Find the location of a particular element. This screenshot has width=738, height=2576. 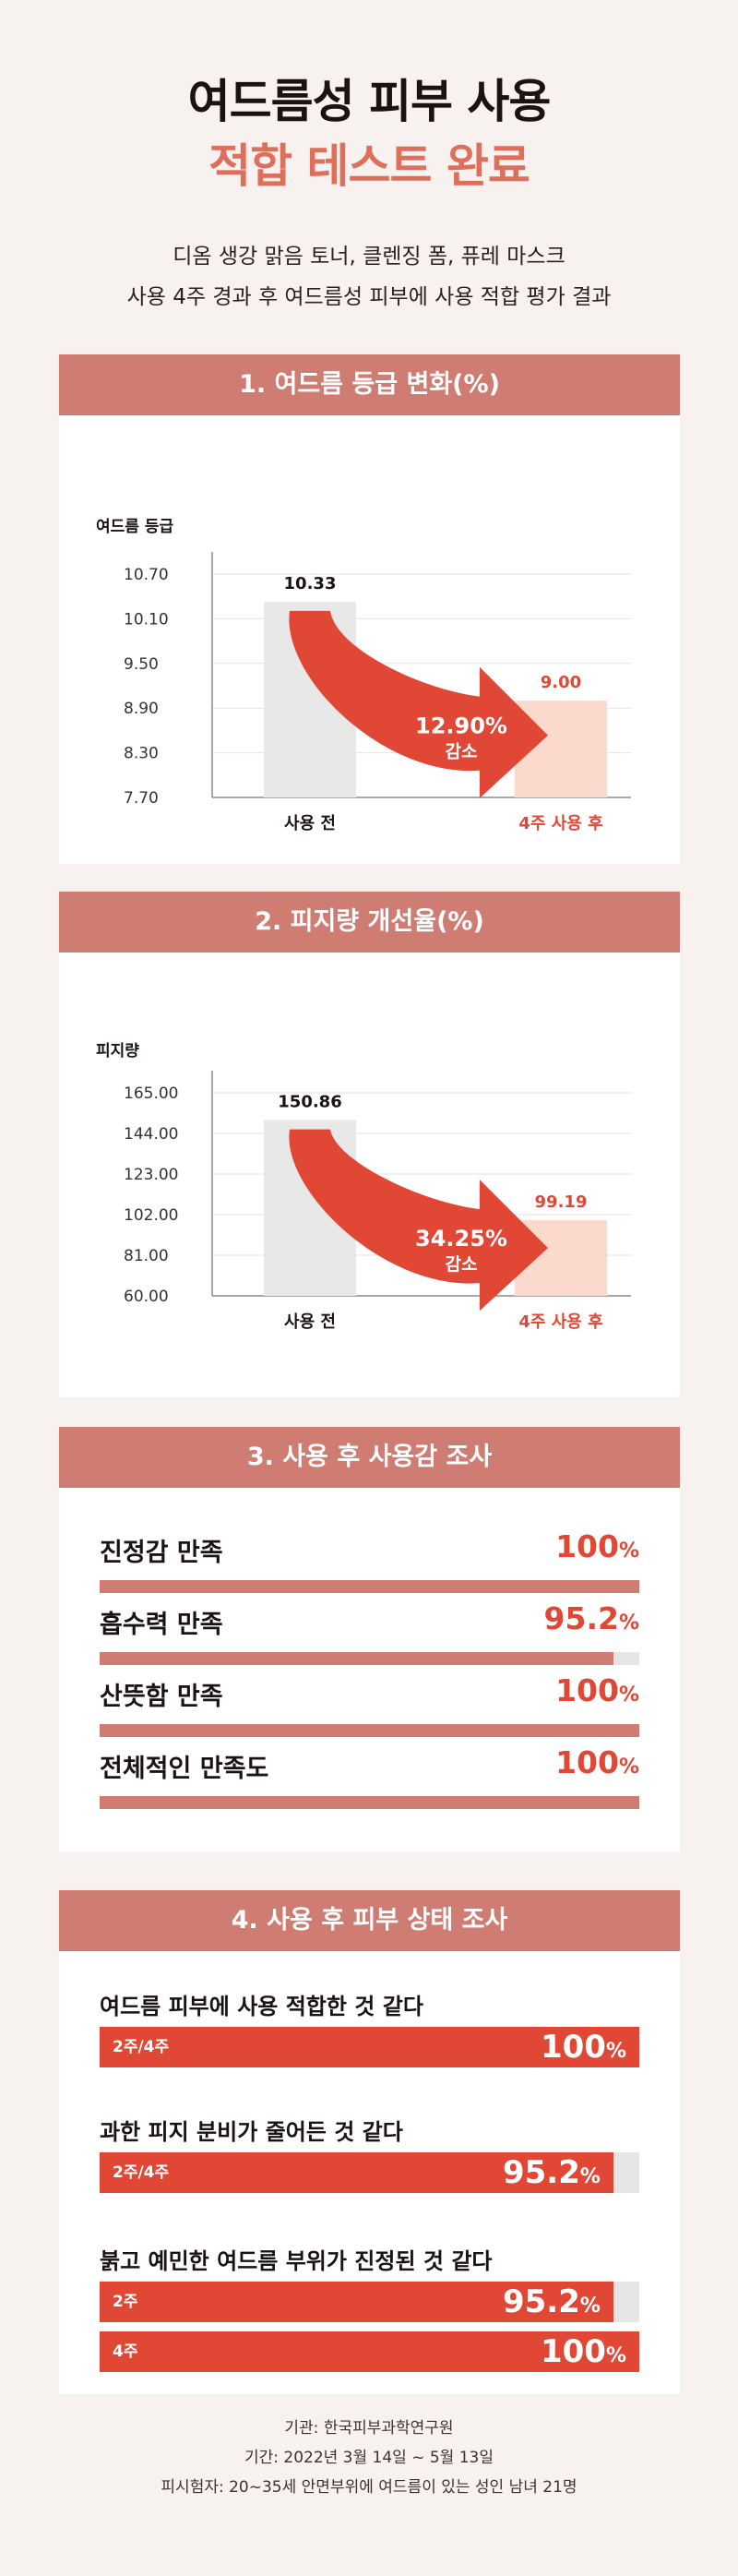

sebum-y-tick-label: 60.00 is located at coordinates (146, 1297).